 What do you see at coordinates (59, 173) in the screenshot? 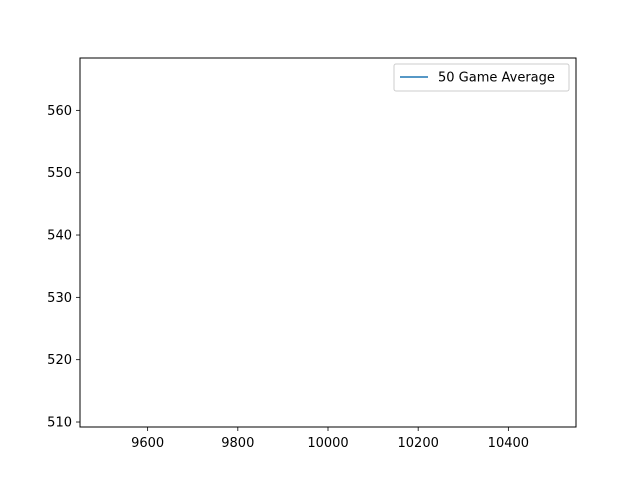
I see `y-tick-label: 550` at bounding box center [59, 173].